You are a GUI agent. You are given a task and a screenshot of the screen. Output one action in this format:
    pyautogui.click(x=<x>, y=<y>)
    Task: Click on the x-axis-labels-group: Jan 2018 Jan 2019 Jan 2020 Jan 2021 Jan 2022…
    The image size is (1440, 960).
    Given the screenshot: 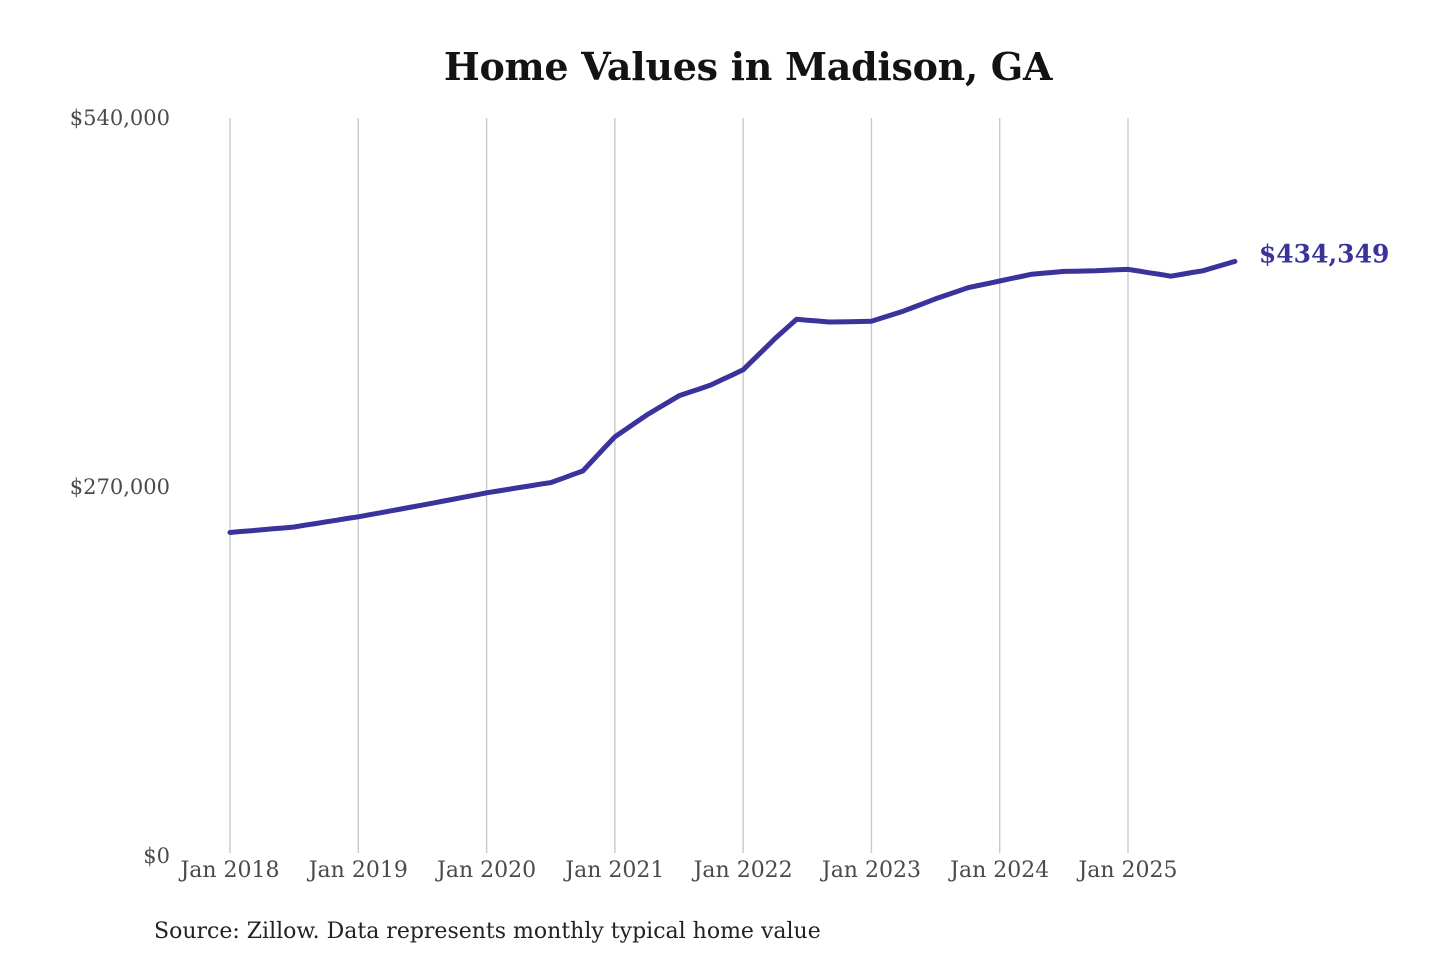 What is the action you would take?
    pyautogui.click(x=677, y=870)
    